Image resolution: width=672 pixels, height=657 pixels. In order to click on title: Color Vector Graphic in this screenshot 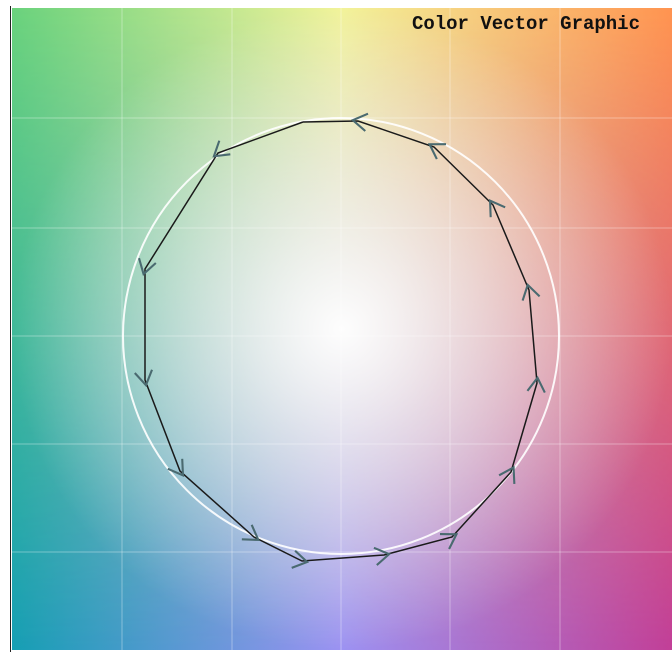, I will do `click(526, 24)`.